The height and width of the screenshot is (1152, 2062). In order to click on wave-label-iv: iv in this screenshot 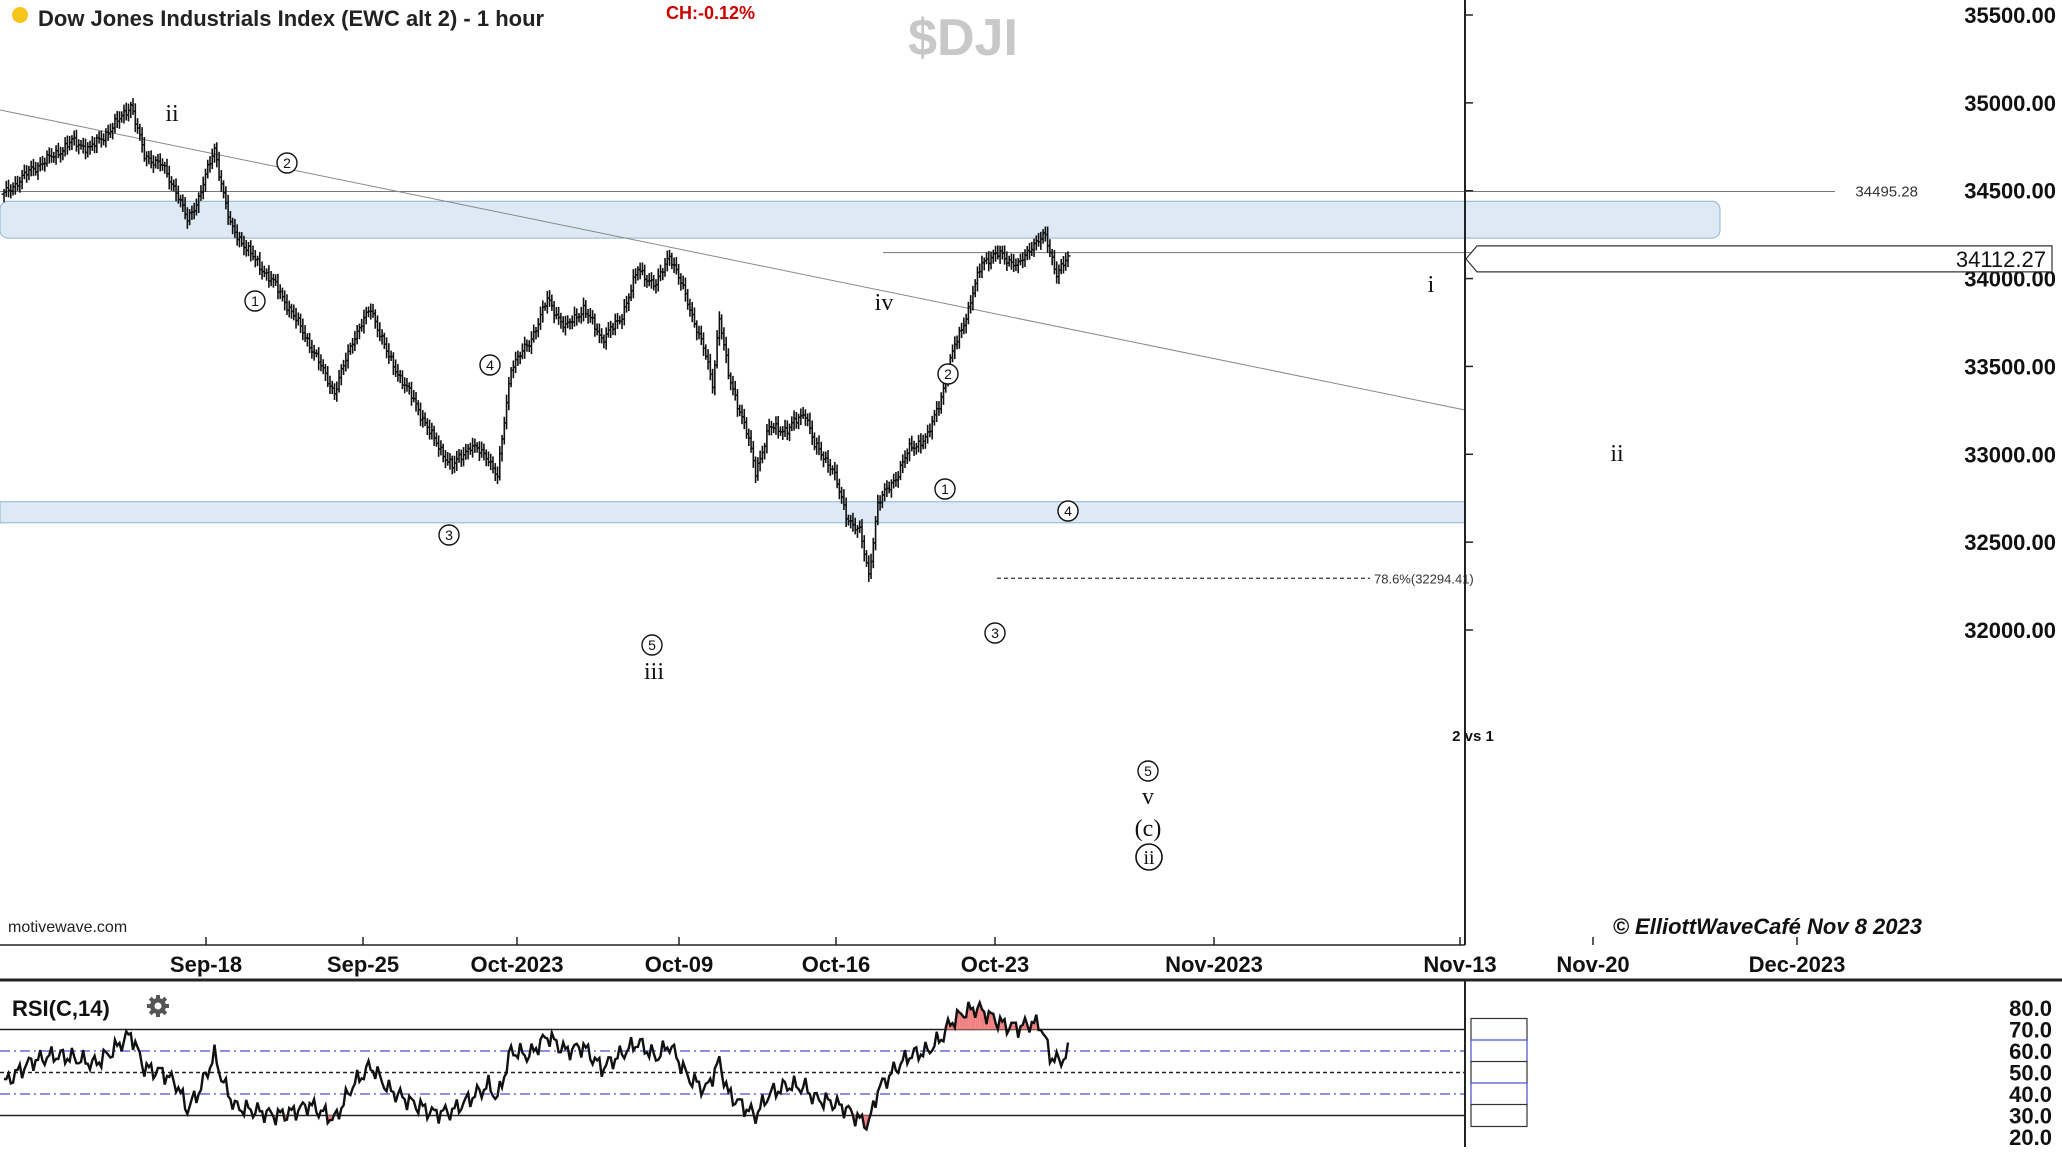, I will do `click(884, 303)`.